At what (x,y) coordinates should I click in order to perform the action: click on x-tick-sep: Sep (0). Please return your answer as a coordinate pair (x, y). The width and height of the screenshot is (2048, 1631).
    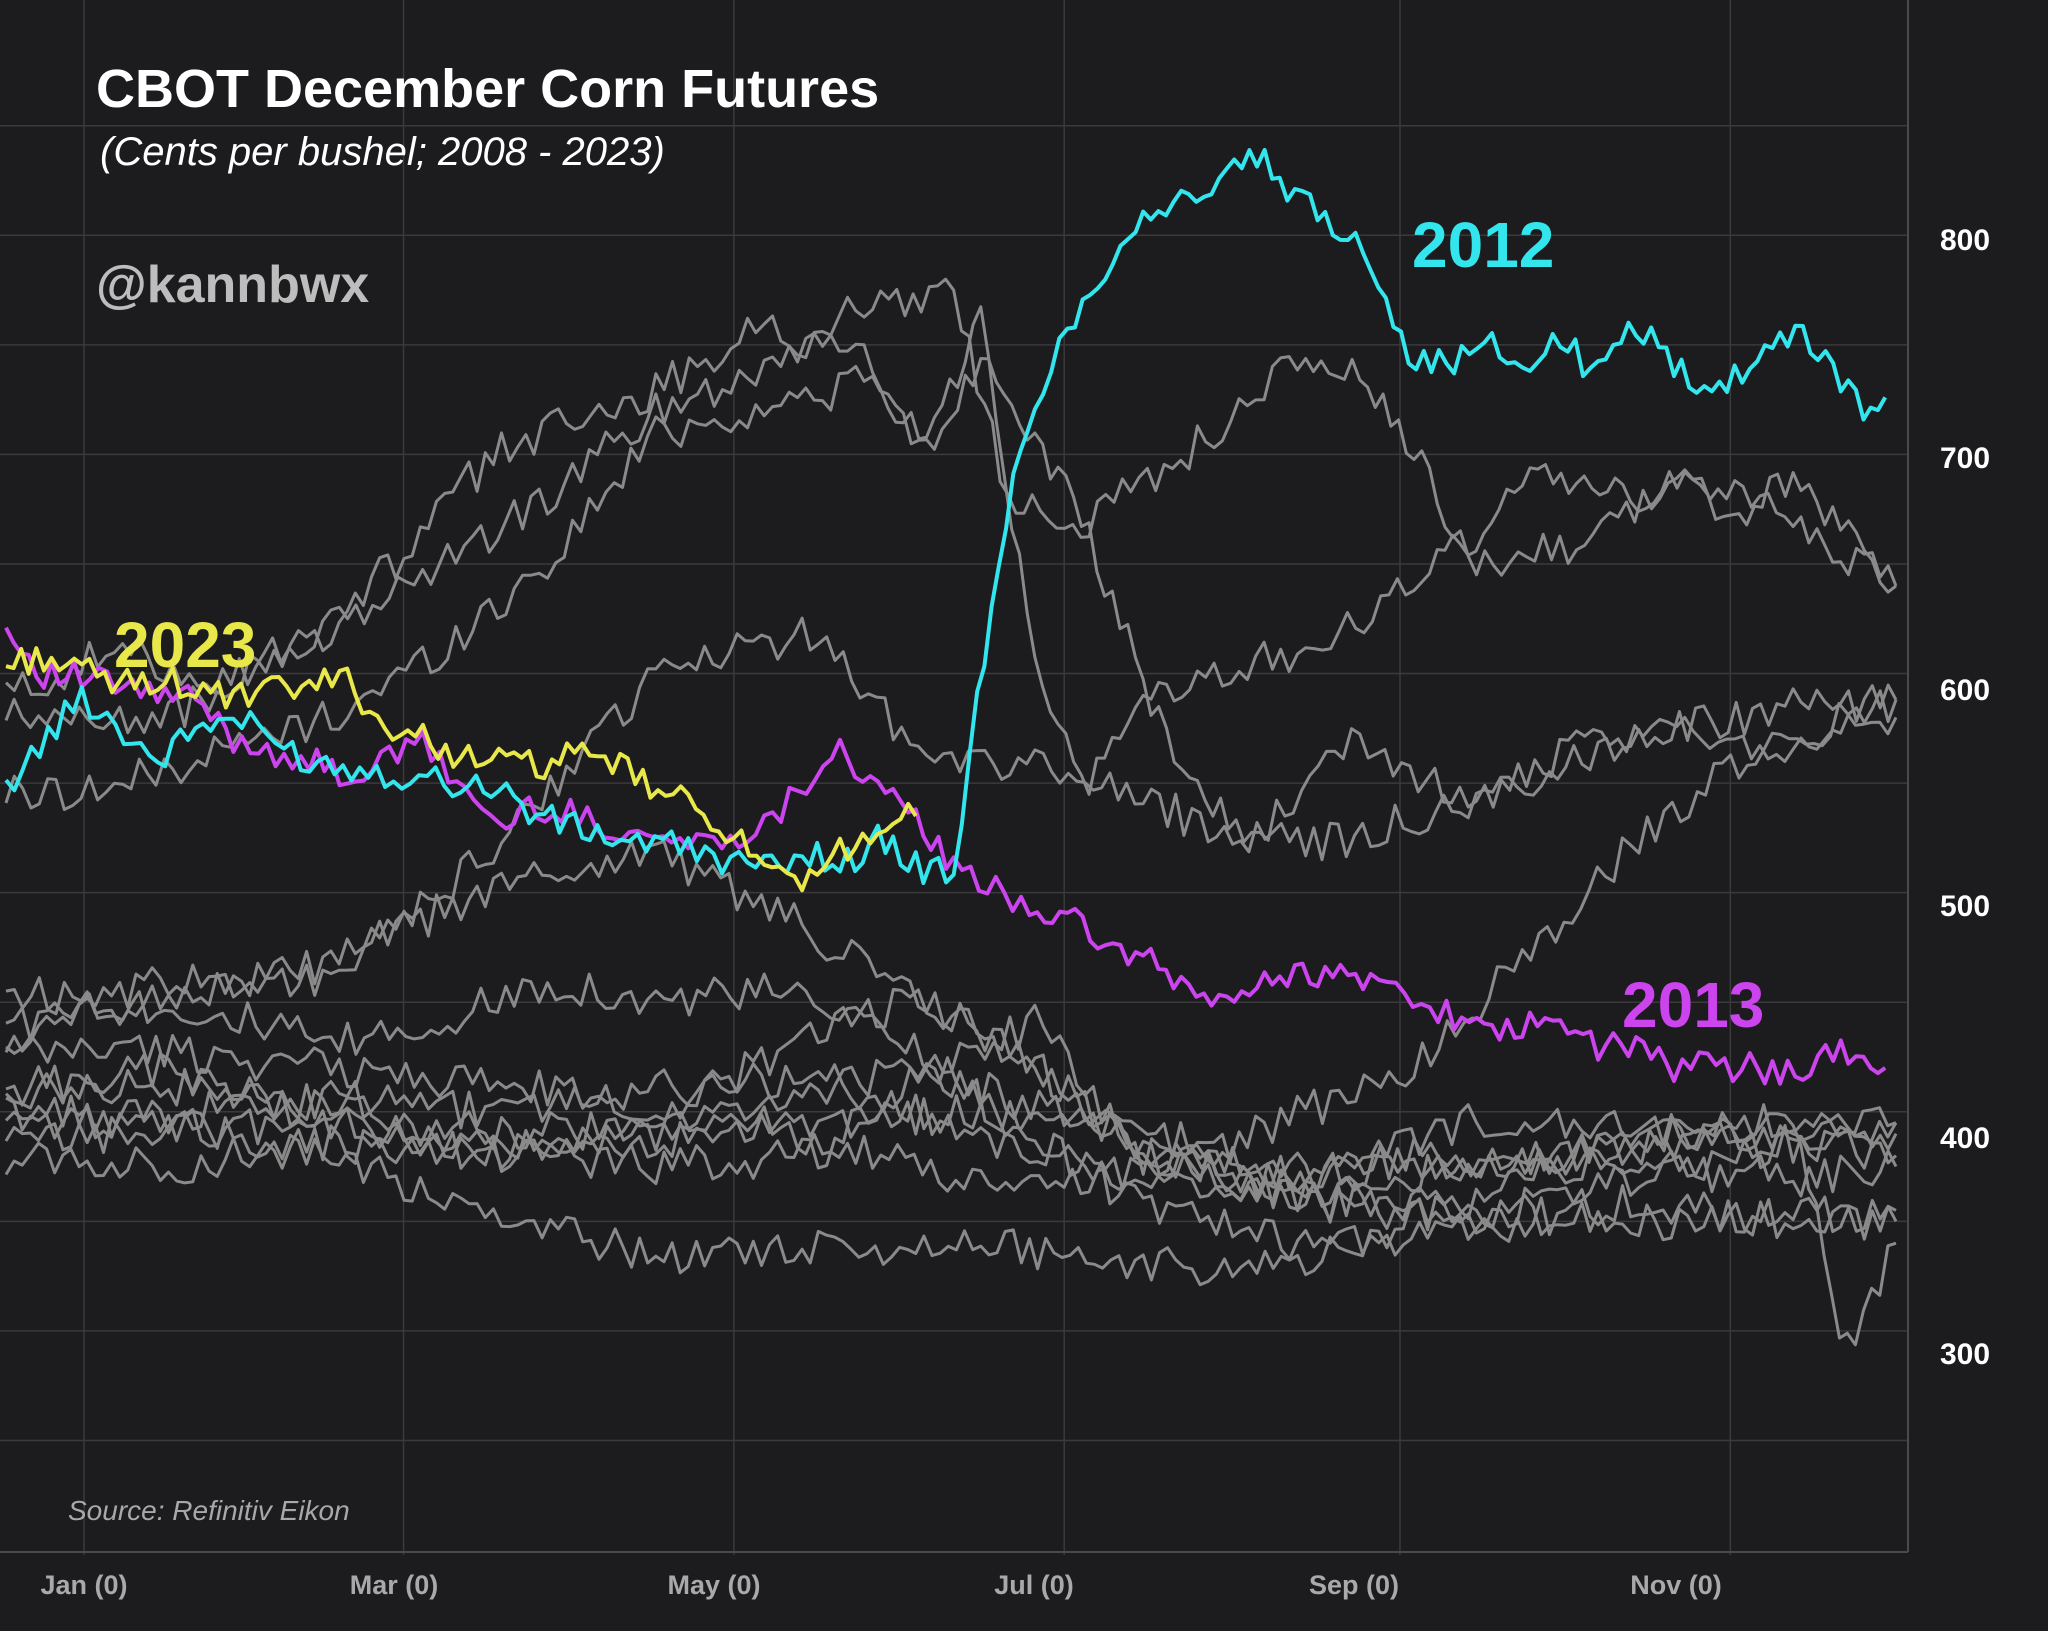
    Looking at the image, I should click on (1354, 1585).